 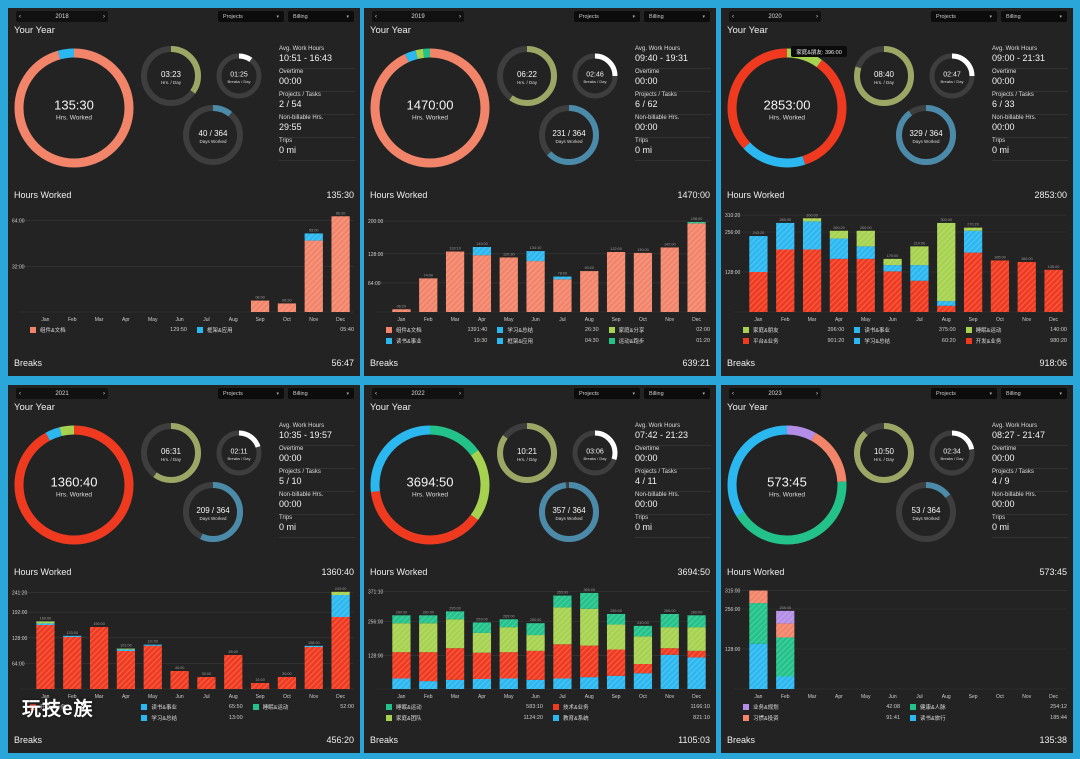 What do you see at coordinates (418, 16) in the screenshot?
I see `year-selector: ‹ 2019 ›` at bounding box center [418, 16].